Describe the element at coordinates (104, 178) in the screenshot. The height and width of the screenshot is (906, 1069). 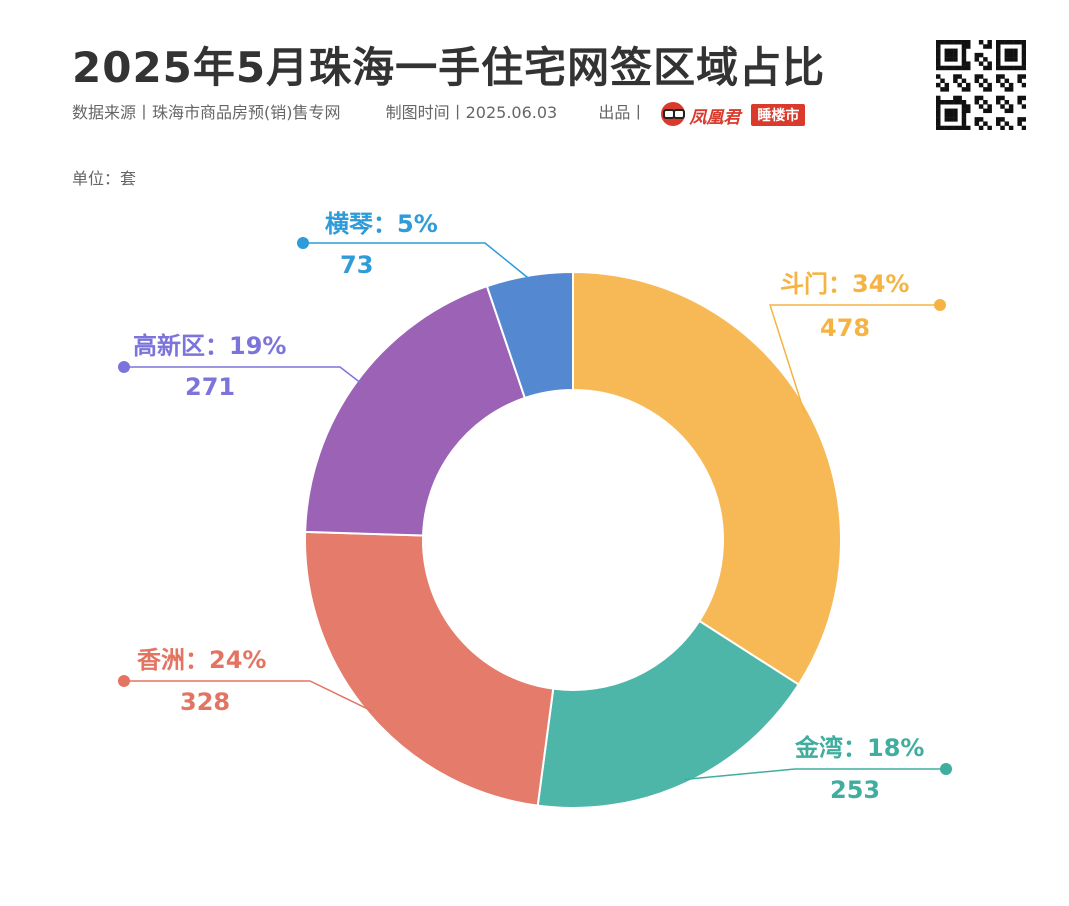
I see `unit-label: 单位：套` at that location.